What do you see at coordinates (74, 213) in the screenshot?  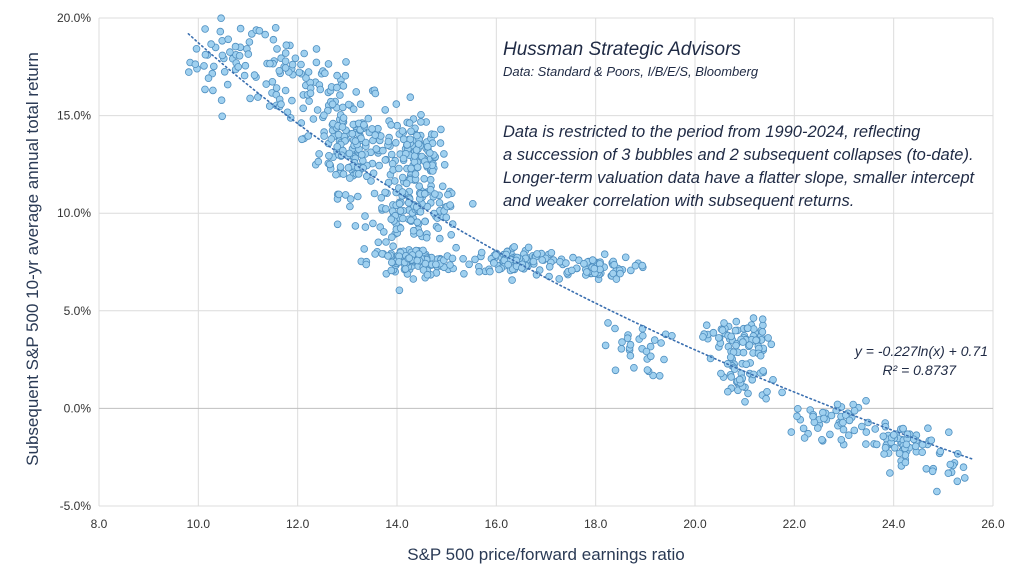 I see `y-tick-label: 10.0%` at bounding box center [74, 213].